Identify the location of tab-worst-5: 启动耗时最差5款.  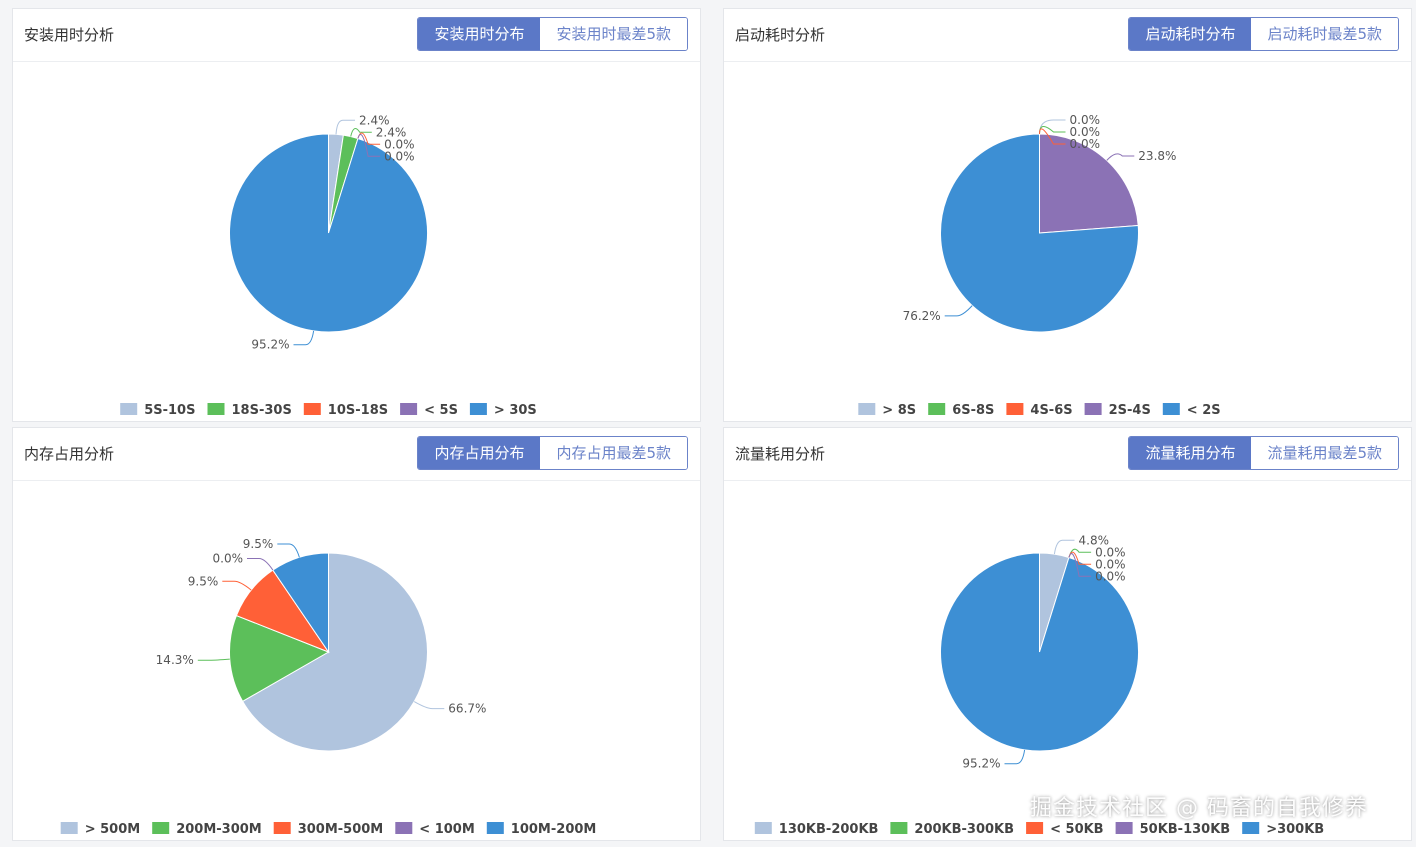
(1324, 34).